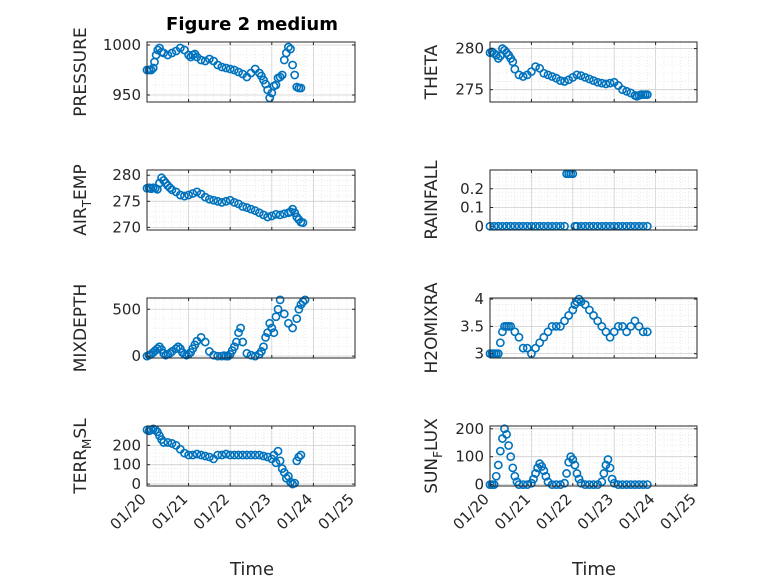 The width and height of the screenshot is (778, 583). Describe the element at coordinates (472, 208) in the screenshot. I see `y-tick-label: 0.1` at that location.